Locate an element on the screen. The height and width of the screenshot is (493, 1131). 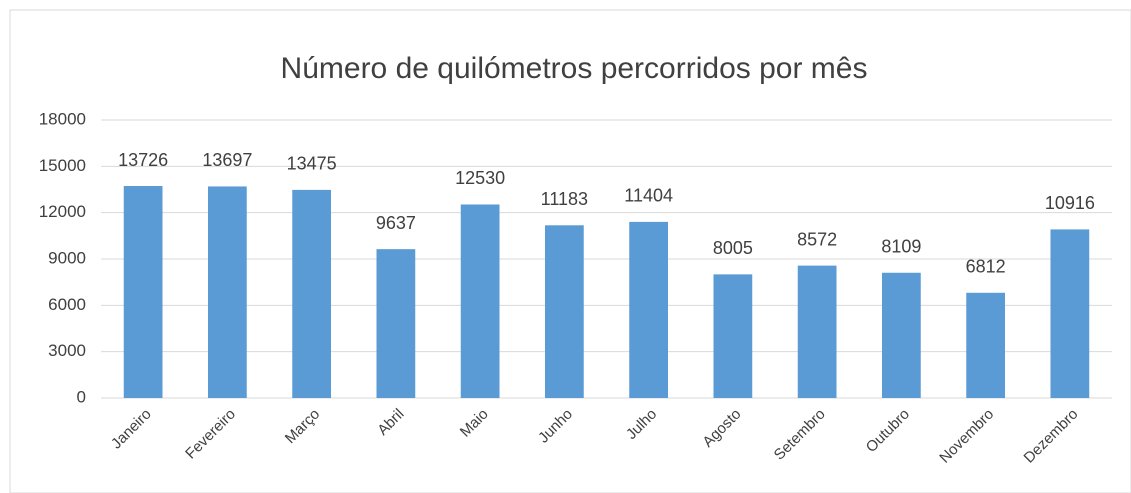
data-label: 13697 is located at coordinates (227, 160).